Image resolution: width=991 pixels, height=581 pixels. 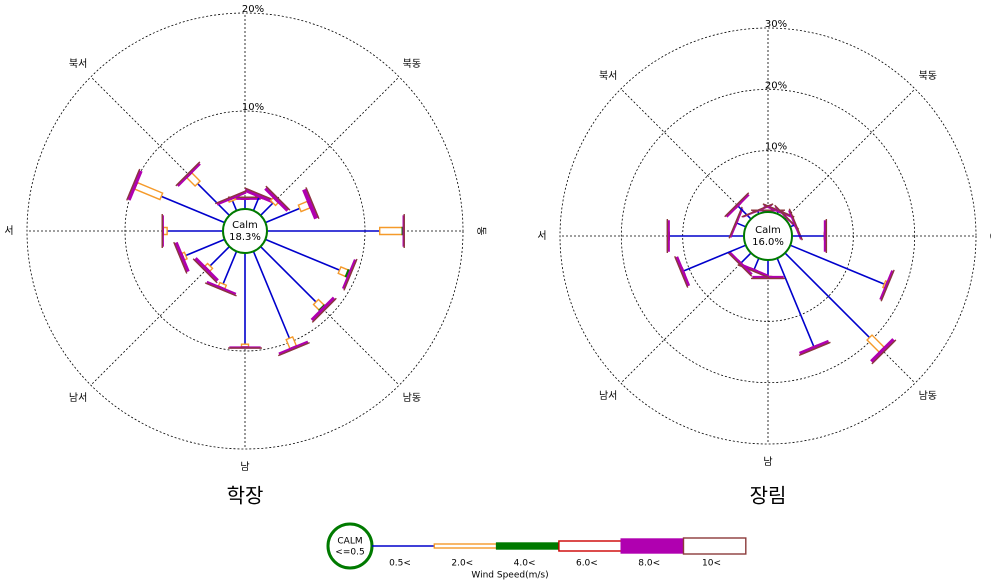 I want to click on legend-label: 2.0<, so click(x=462, y=564).